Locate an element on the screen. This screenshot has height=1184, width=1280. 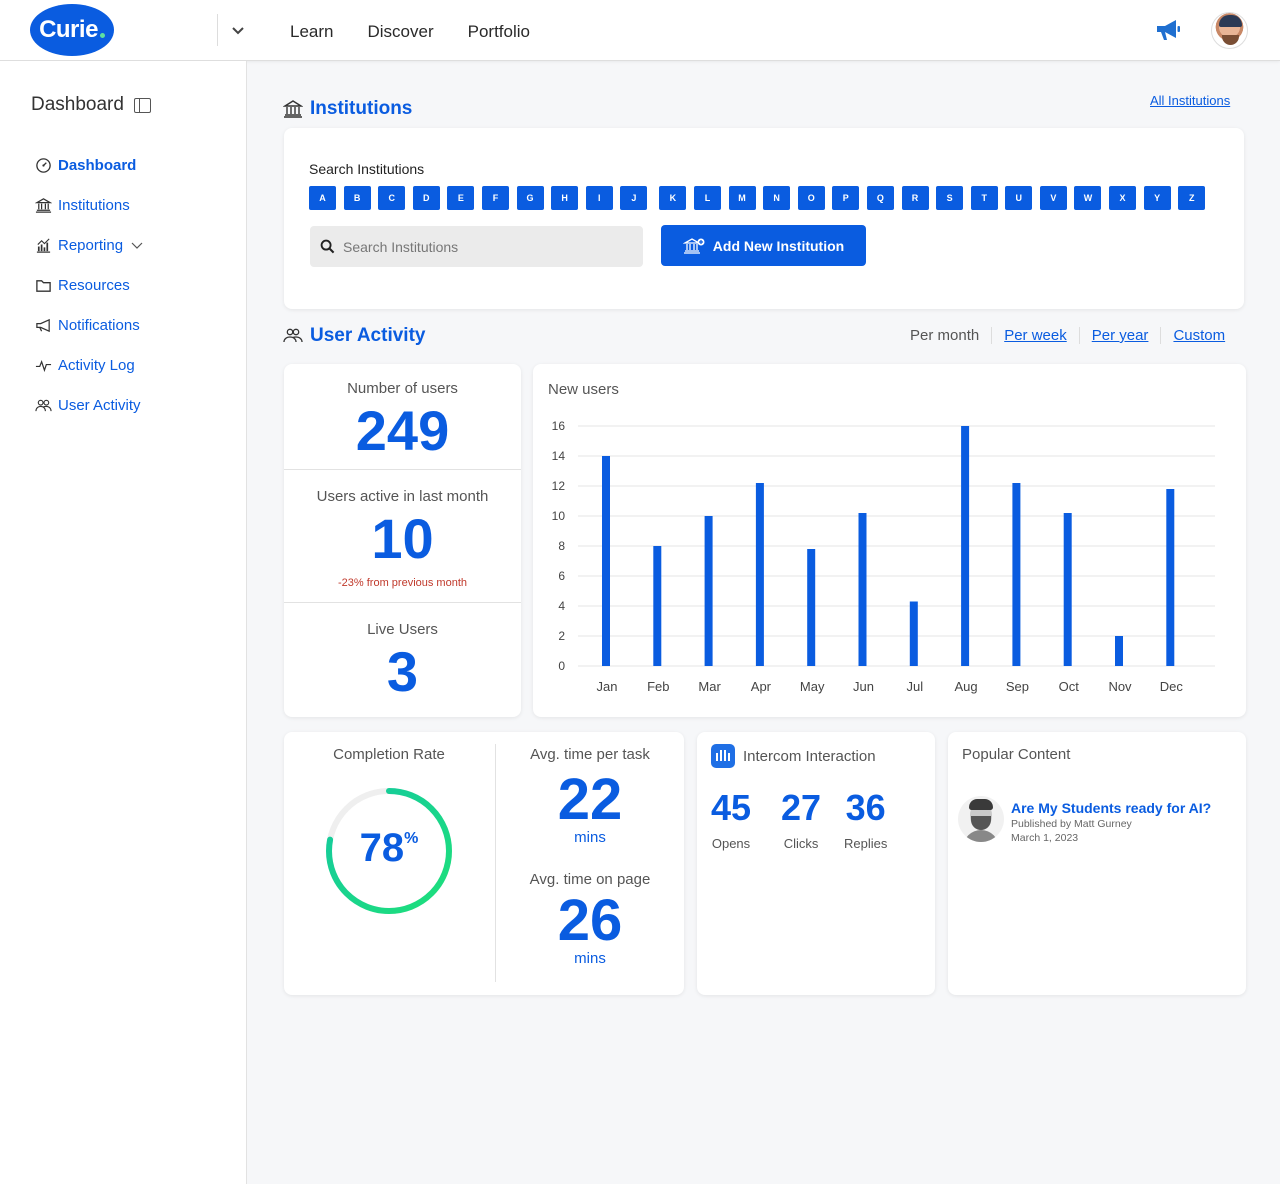
period-custom: Custom is located at coordinates (1198, 335).